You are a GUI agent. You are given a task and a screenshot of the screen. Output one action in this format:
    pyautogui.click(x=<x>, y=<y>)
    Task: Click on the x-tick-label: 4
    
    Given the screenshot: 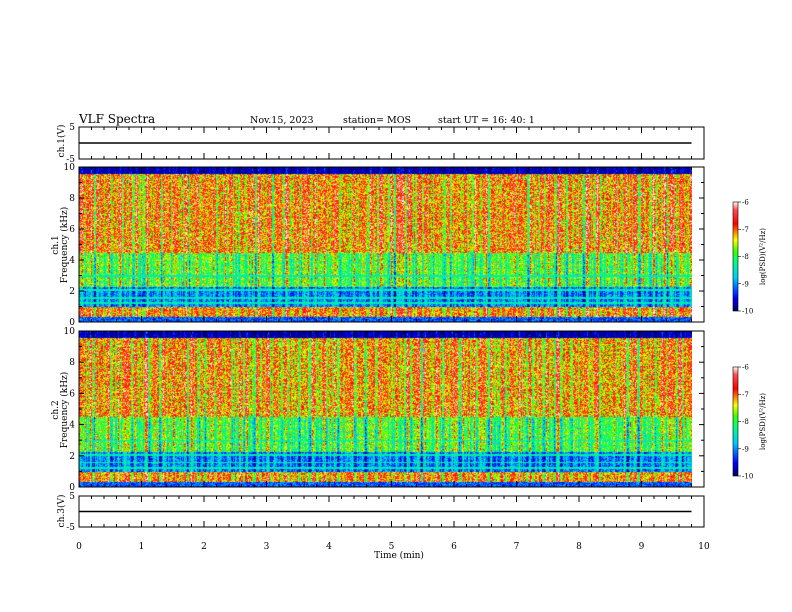 What is the action you would take?
    pyautogui.click(x=329, y=547)
    